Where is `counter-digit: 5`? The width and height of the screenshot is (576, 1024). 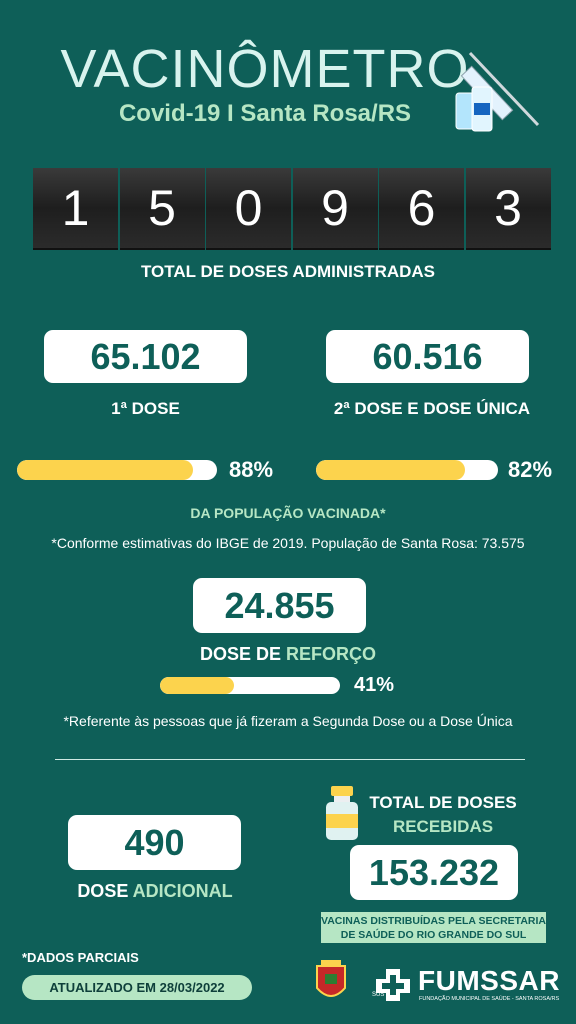
counter-digit: 5 is located at coordinates (162, 209).